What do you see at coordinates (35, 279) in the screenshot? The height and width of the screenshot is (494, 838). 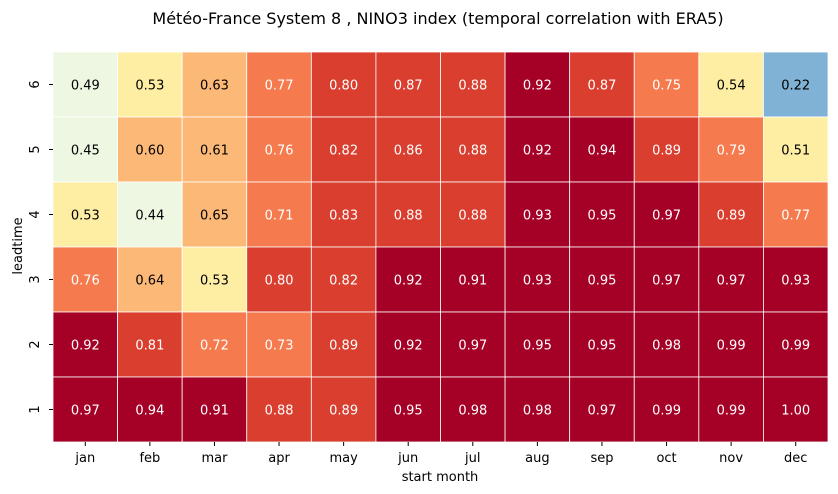 I see `y-tick-label: 3` at bounding box center [35, 279].